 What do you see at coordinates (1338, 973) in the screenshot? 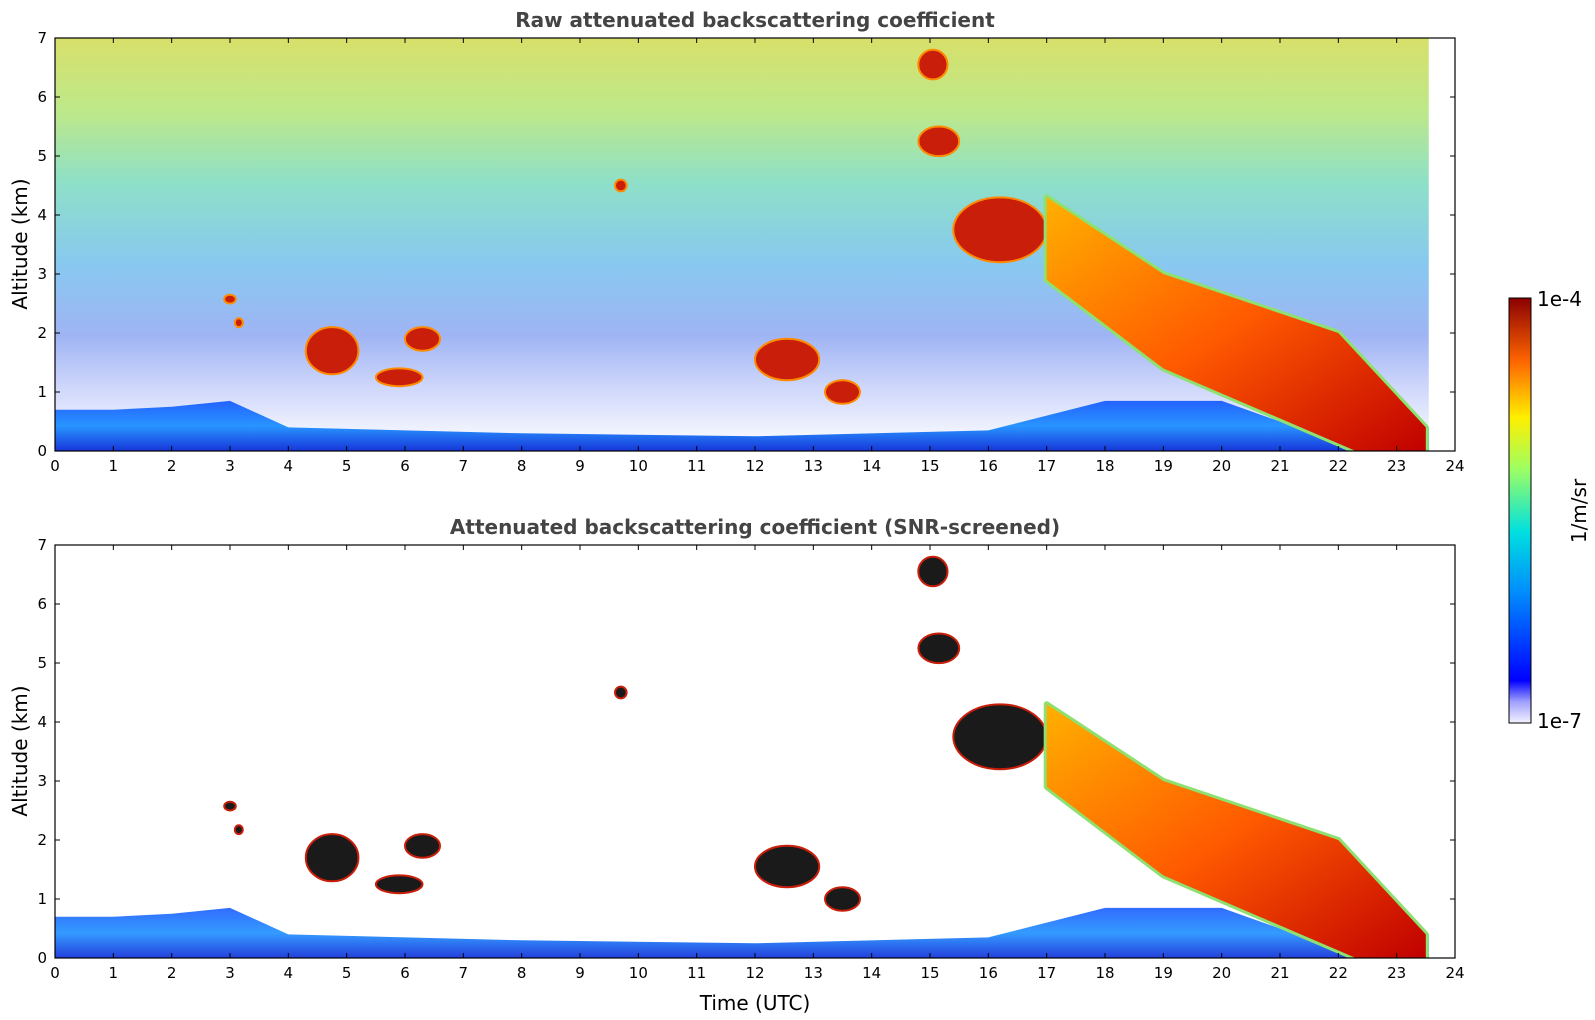
I see `x-tick-label: 22` at bounding box center [1338, 973].